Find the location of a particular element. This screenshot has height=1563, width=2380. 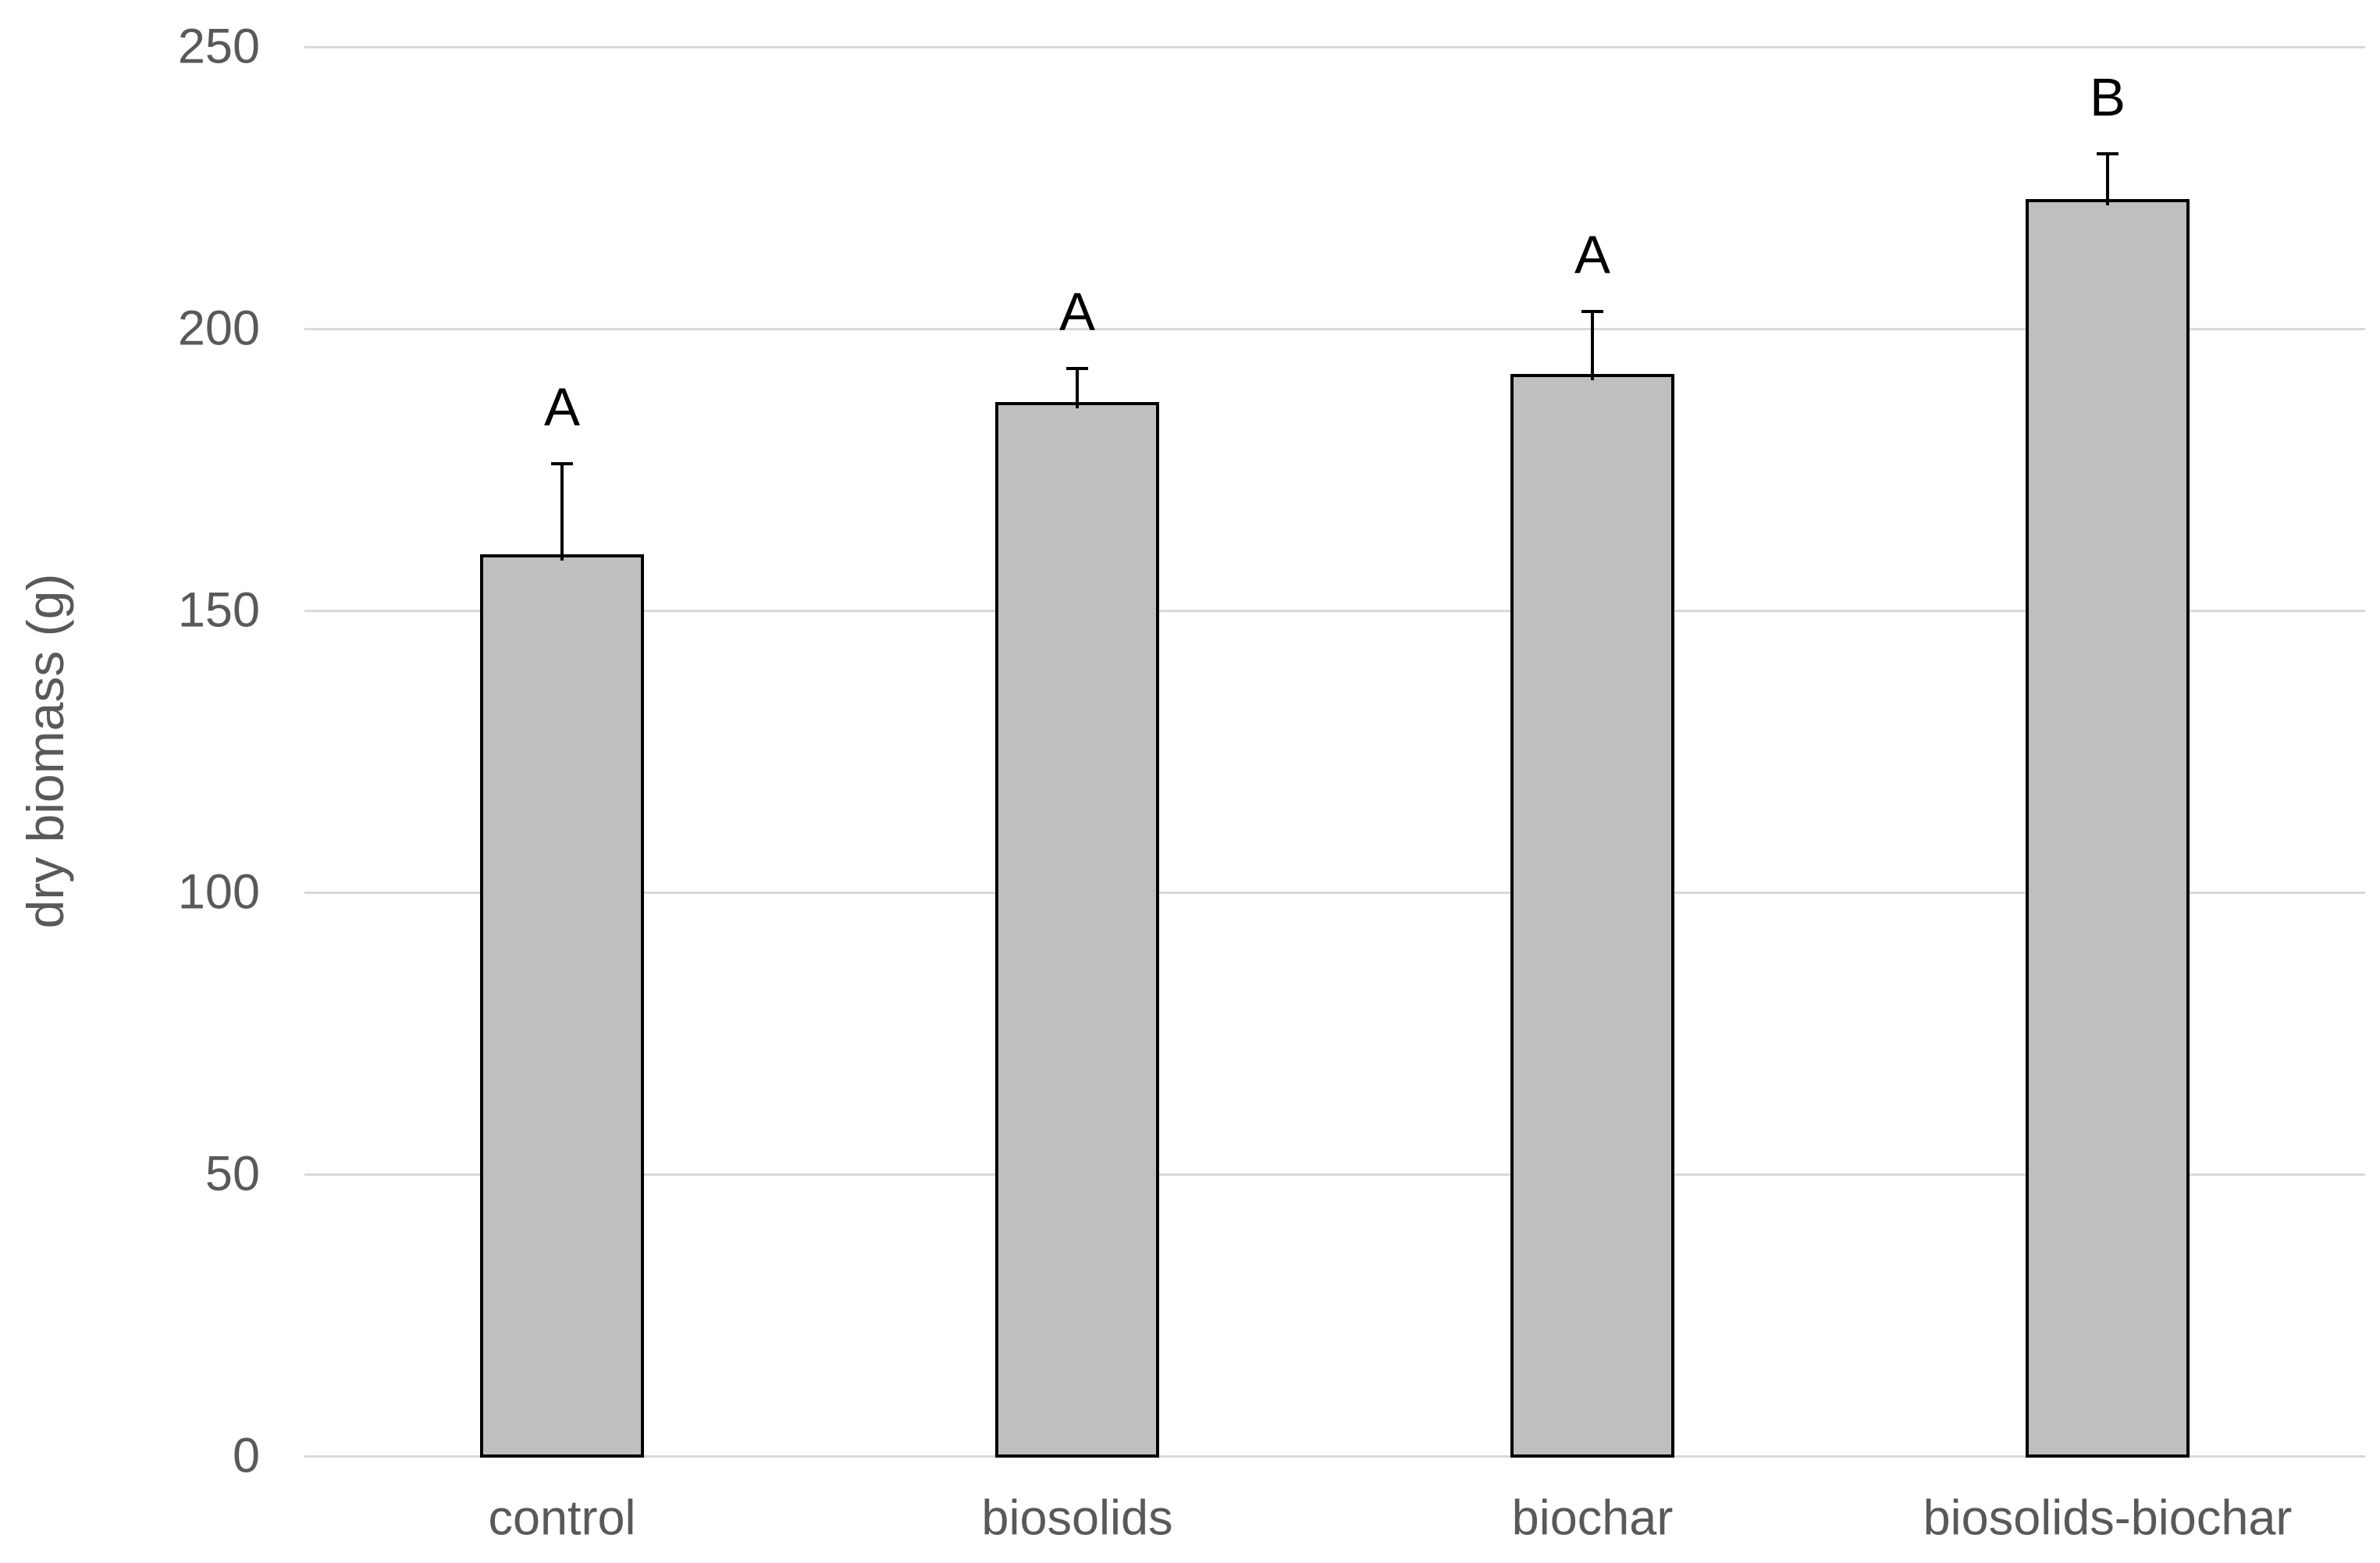

category-label-control: control is located at coordinates (562, 1518).